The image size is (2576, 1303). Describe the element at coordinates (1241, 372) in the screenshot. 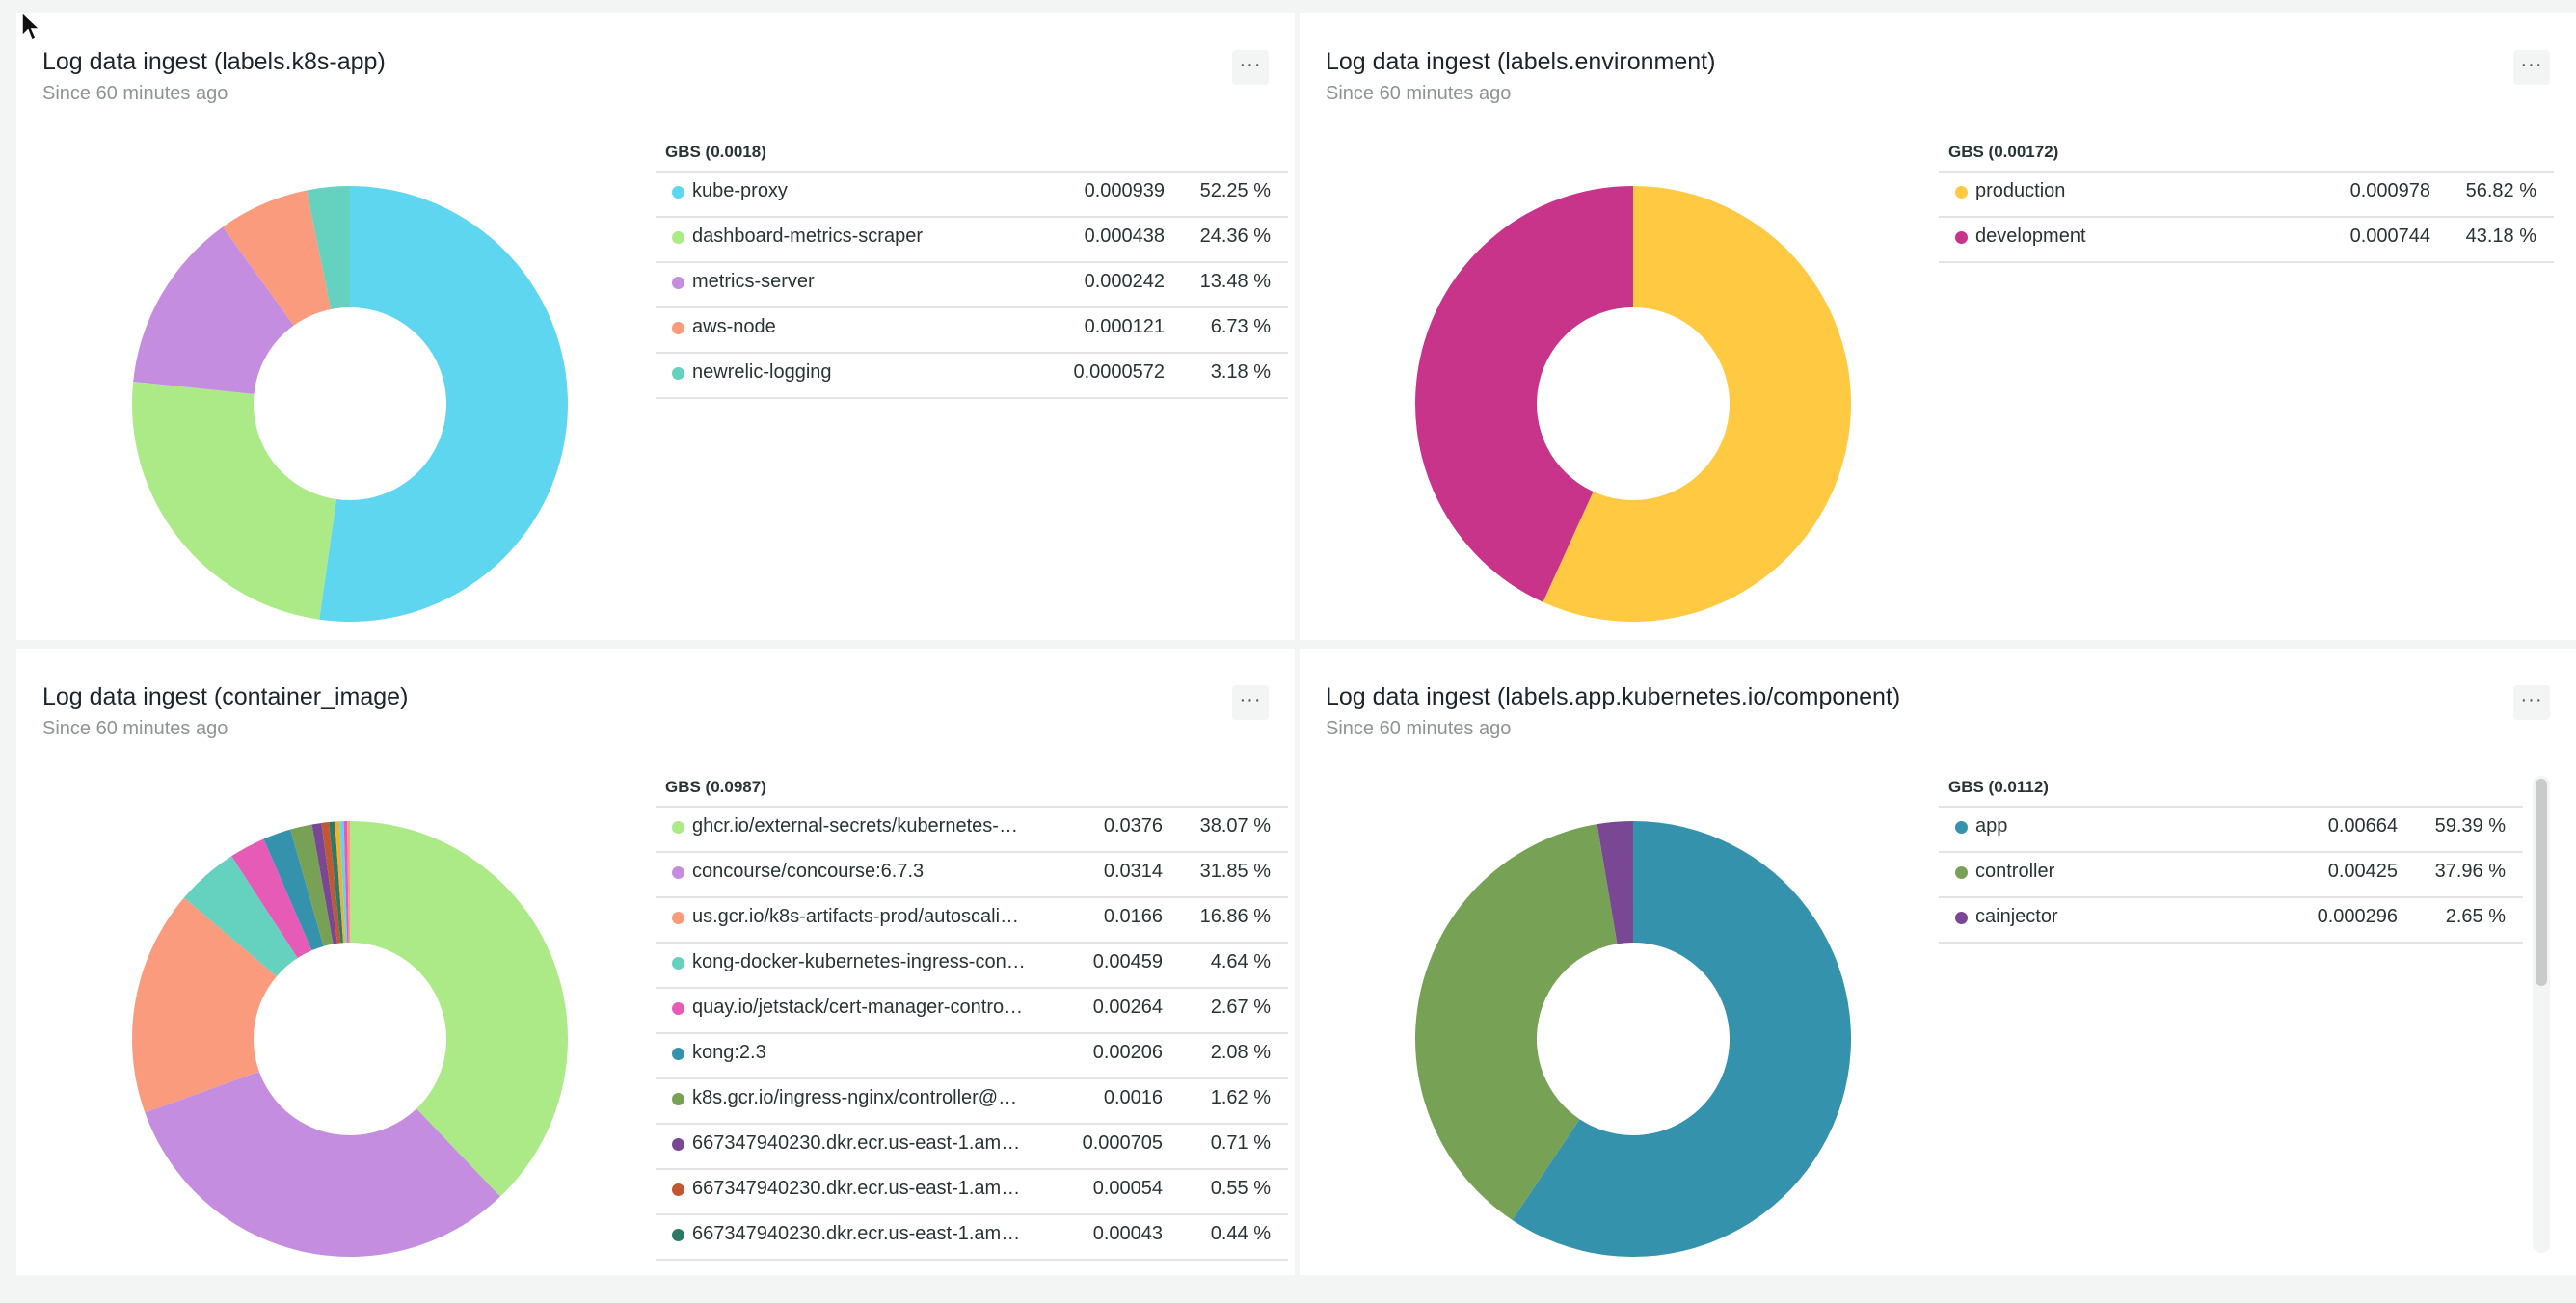

I see `legend-percent: 3.18 %` at that location.